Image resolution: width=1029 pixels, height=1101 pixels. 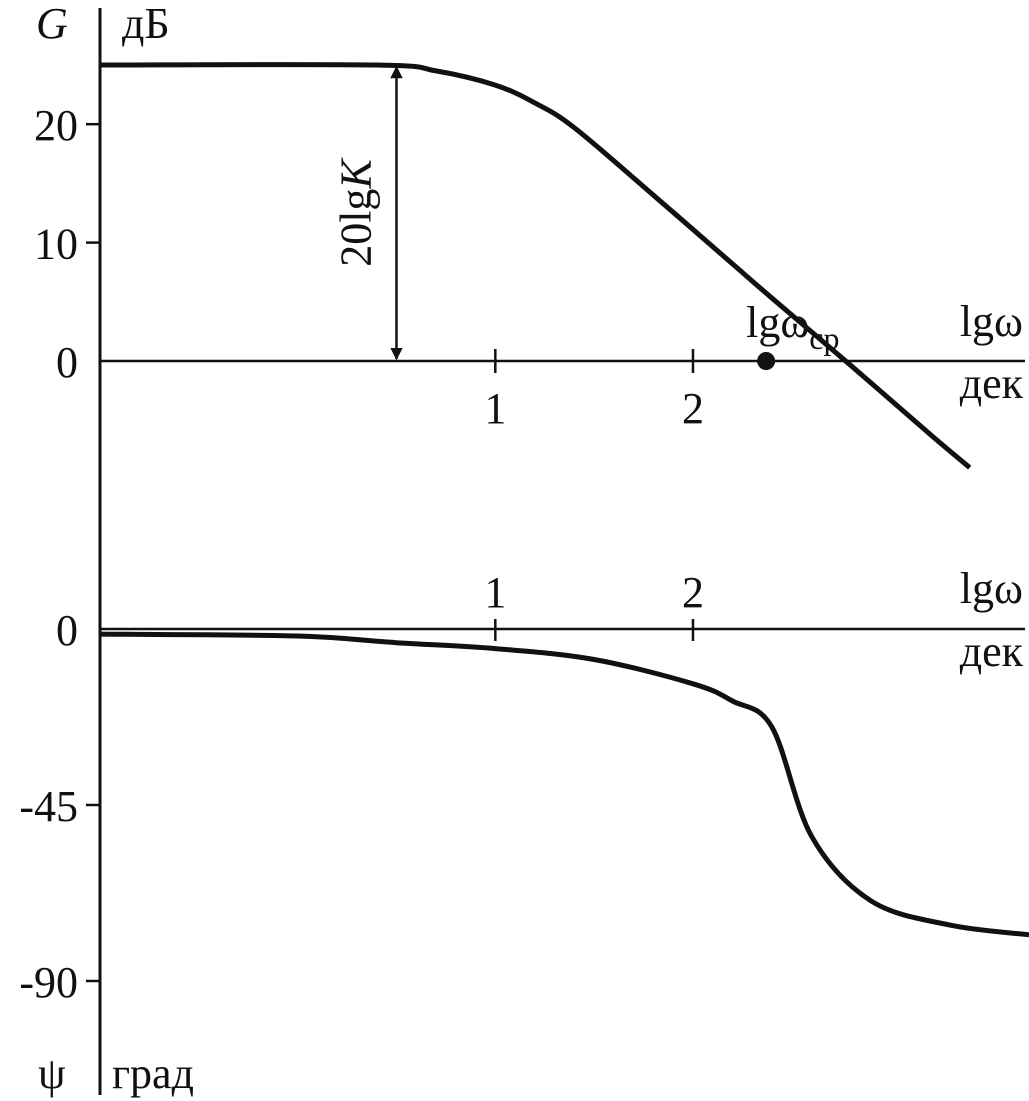 I want to click on phase-y-tick-label: -90, so click(x=48, y=982).